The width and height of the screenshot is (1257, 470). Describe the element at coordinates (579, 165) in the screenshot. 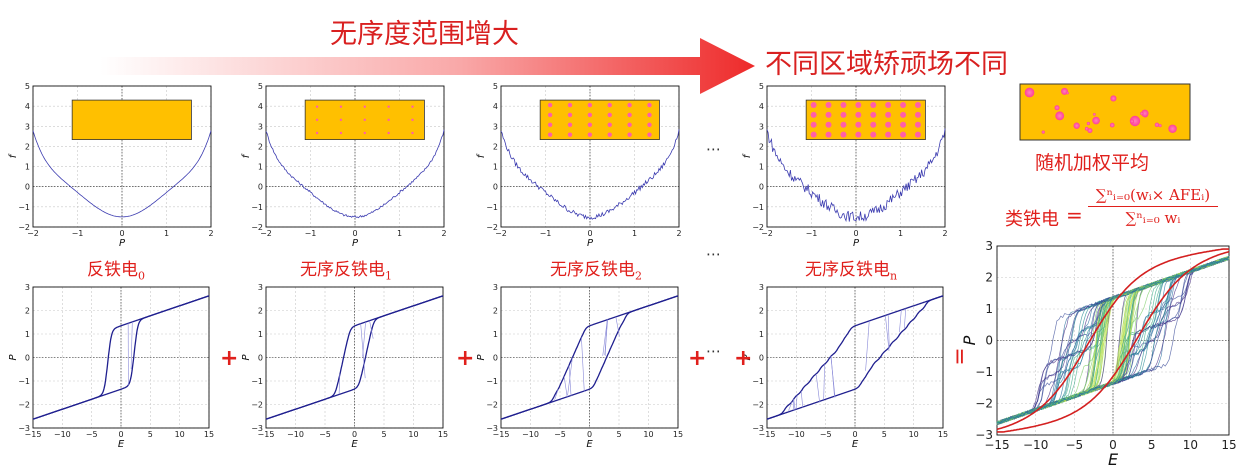

I see `plot-panel-top-2: −2 −1 0 1 2 5 4 3 2 1 0 −1 −2 Pf` at that location.